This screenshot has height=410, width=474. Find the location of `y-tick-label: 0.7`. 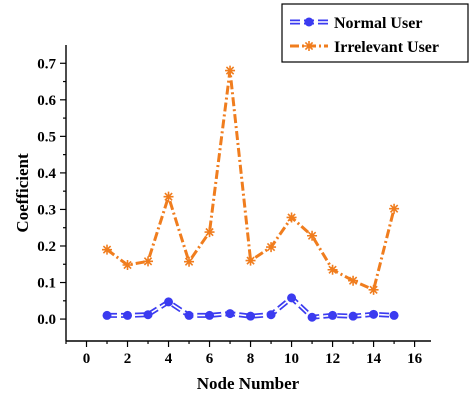

y-tick-label: 0.7 is located at coordinates (46, 64).